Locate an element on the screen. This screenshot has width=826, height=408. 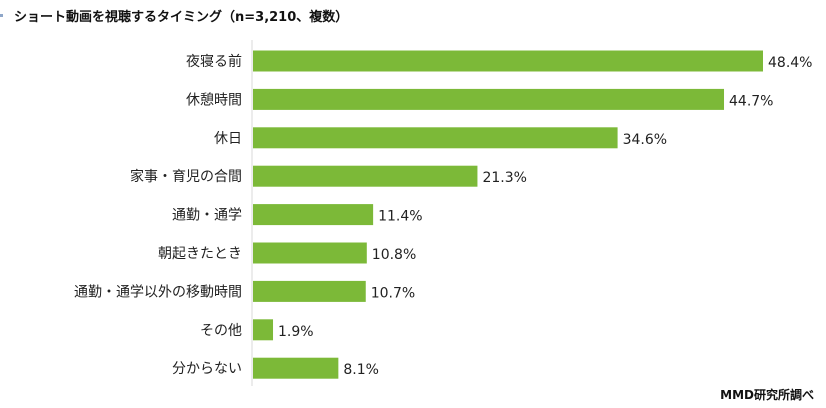
category-label: 朝起きたとき is located at coordinates (200, 254).